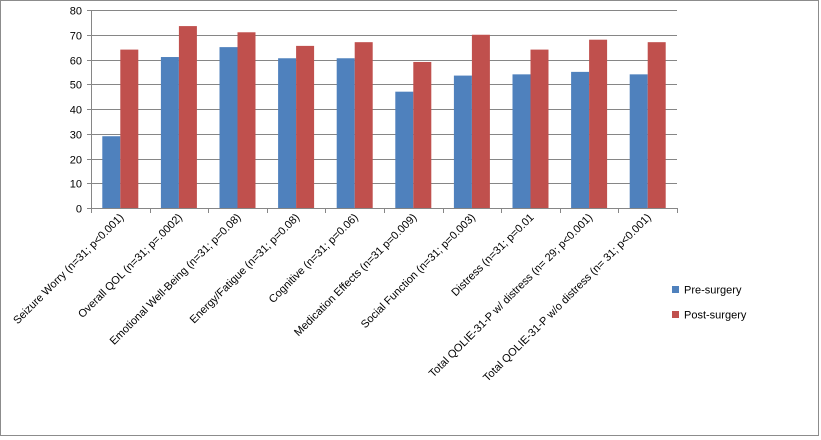 This screenshot has width=821, height=440. Describe the element at coordinates (245, 269) in the screenshot. I see `x-category-label: Energy/Fatigue (n=31; p=0.08)` at that location.